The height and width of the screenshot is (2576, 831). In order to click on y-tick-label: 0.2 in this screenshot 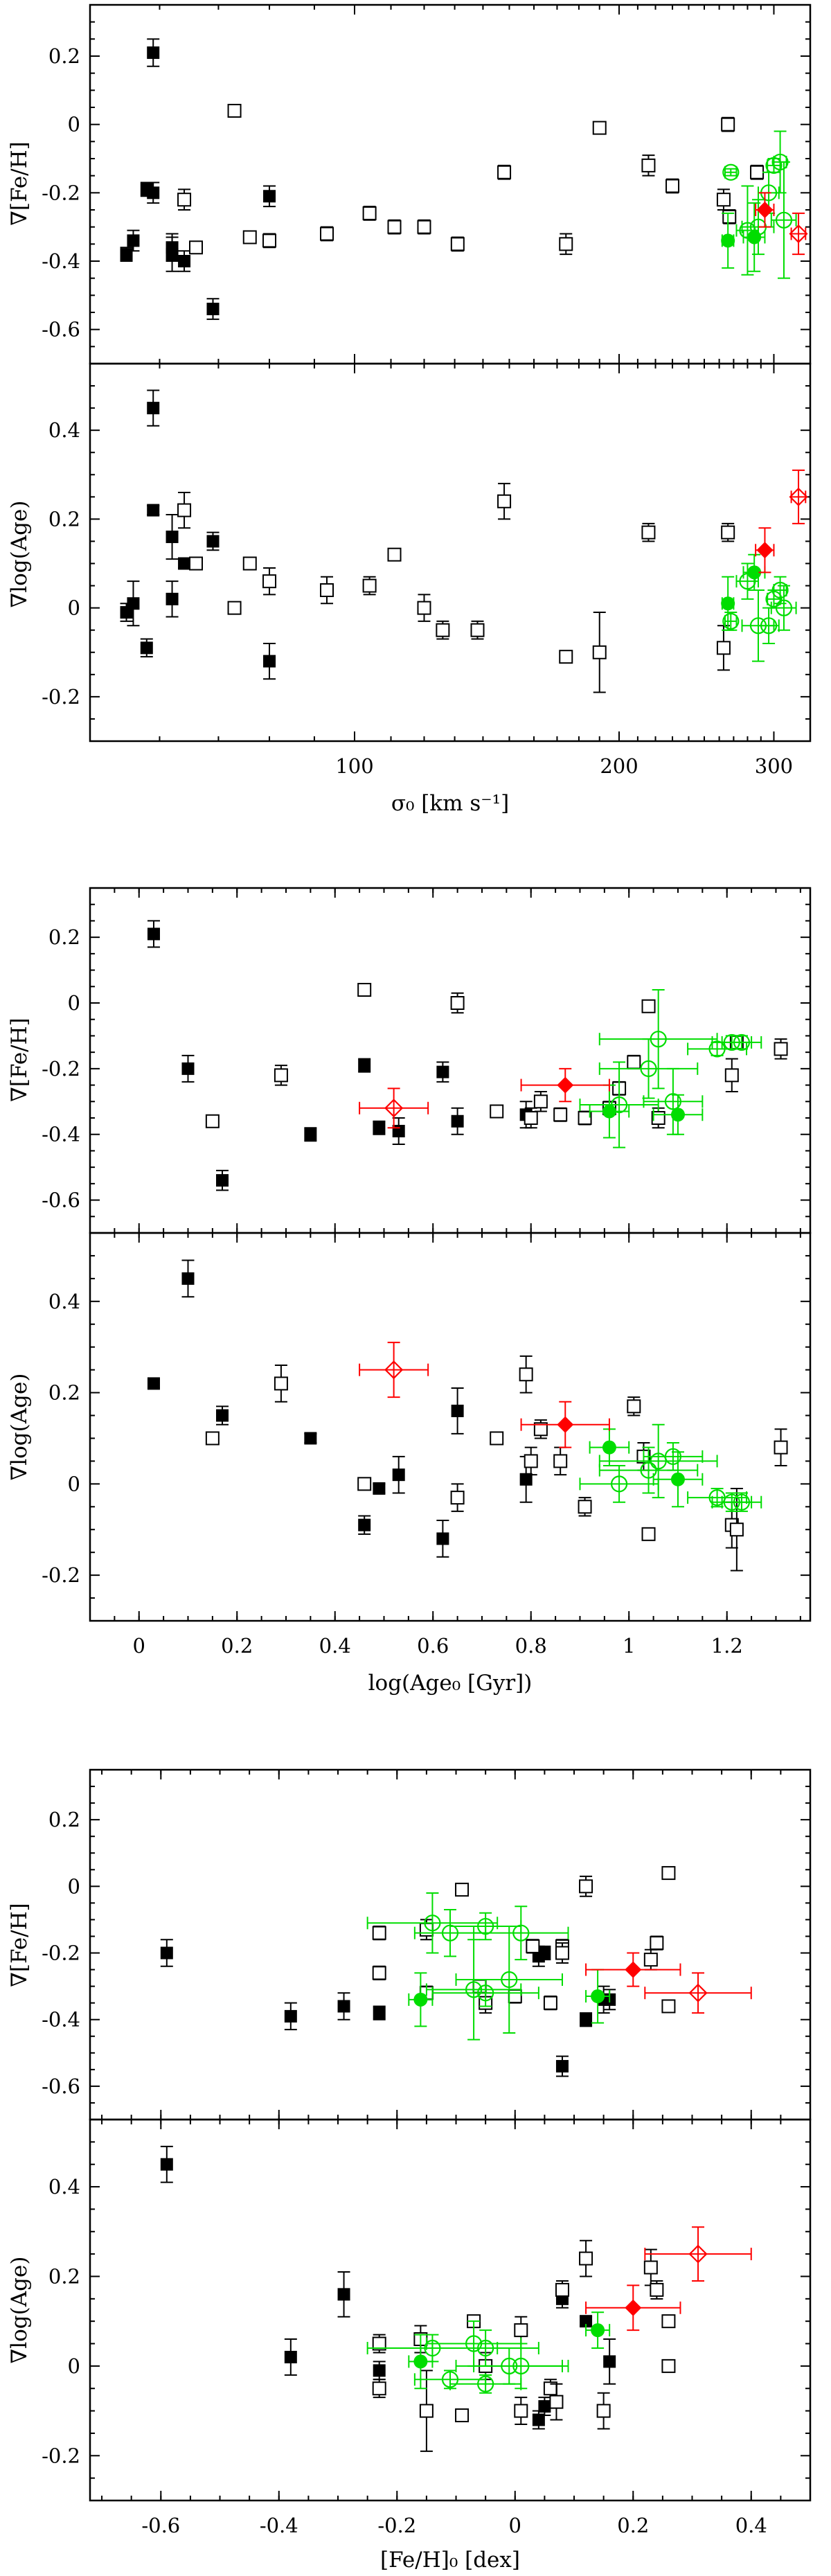, I will do `click(64, 937)`.